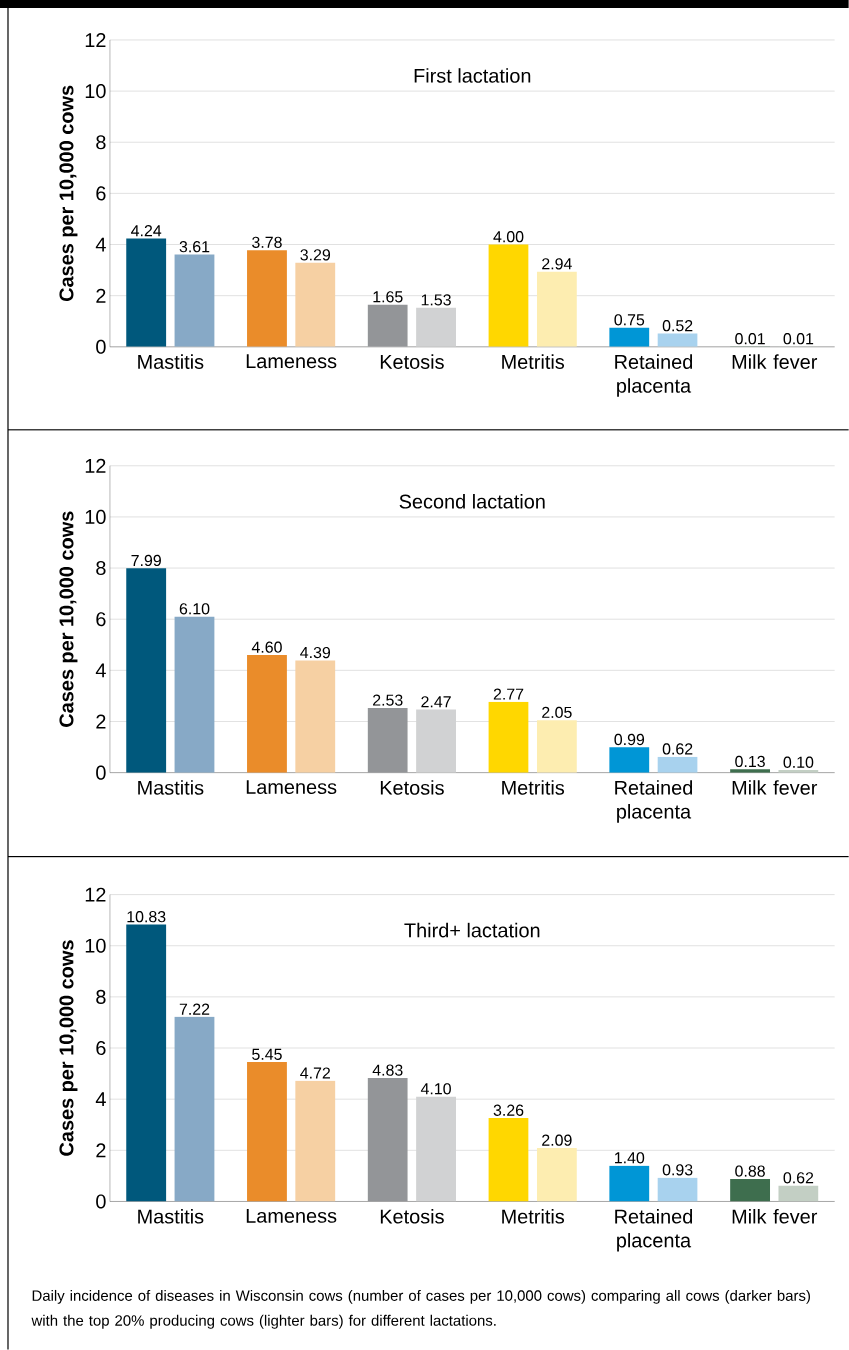 The width and height of the screenshot is (849, 1350). What do you see at coordinates (387, 700) in the screenshot?
I see `data-label: 2.53` at bounding box center [387, 700].